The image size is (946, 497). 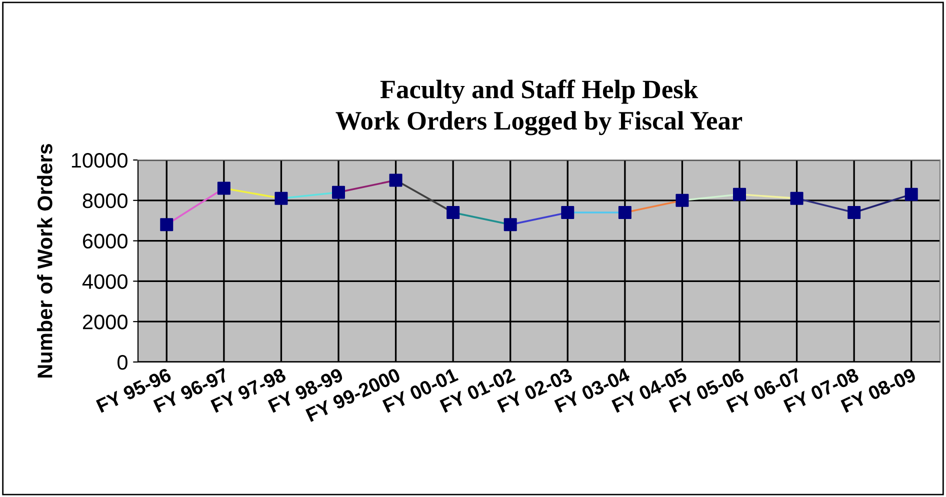 What do you see at coordinates (123, 362) in the screenshot?
I see `y-tick-label: 0` at bounding box center [123, 362].